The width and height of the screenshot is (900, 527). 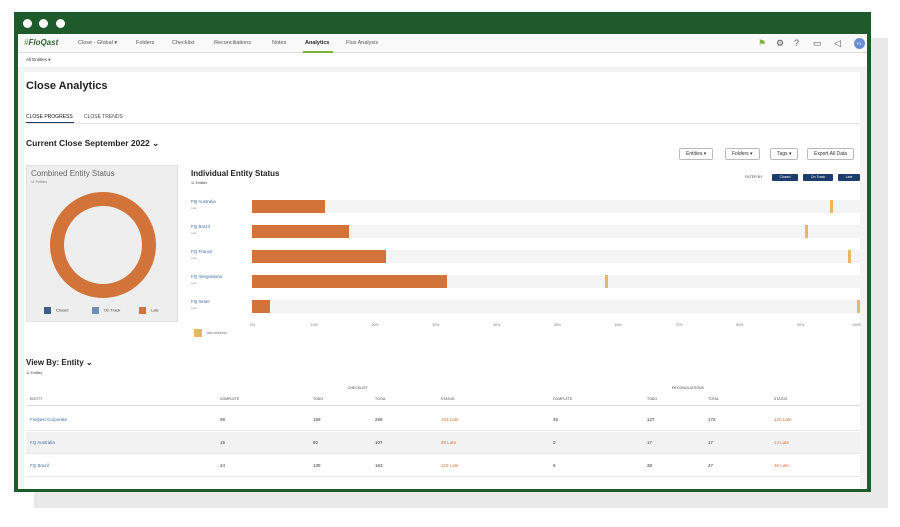 What do you see at coordinates (817, 43) in the screenshot?
I see `book-icon: ▭` at bounding box center [817, 43].